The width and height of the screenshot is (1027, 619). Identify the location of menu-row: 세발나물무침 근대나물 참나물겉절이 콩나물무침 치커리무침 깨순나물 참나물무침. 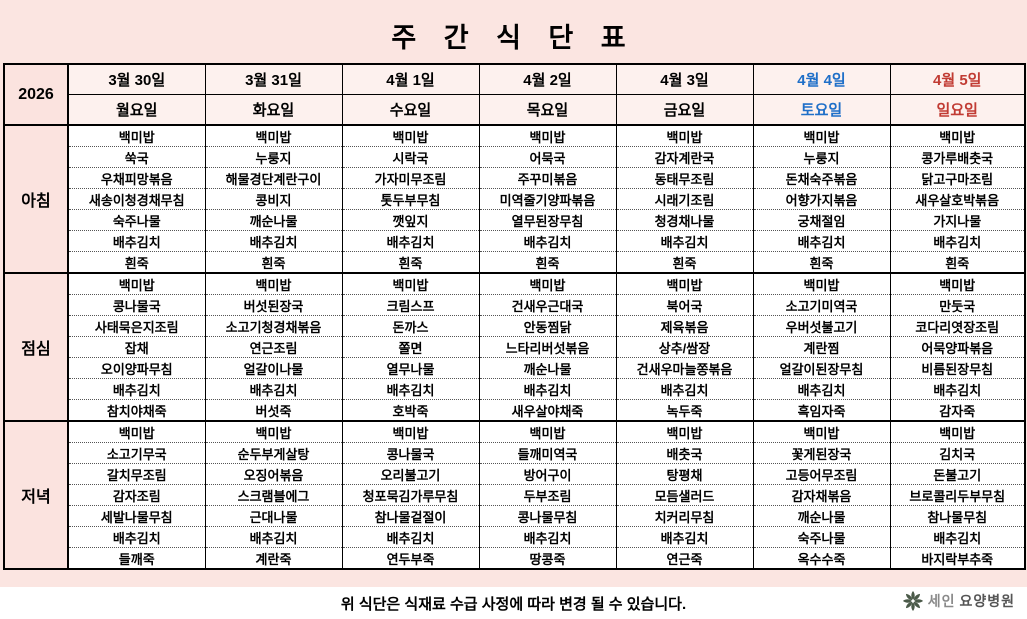
(515, 516).